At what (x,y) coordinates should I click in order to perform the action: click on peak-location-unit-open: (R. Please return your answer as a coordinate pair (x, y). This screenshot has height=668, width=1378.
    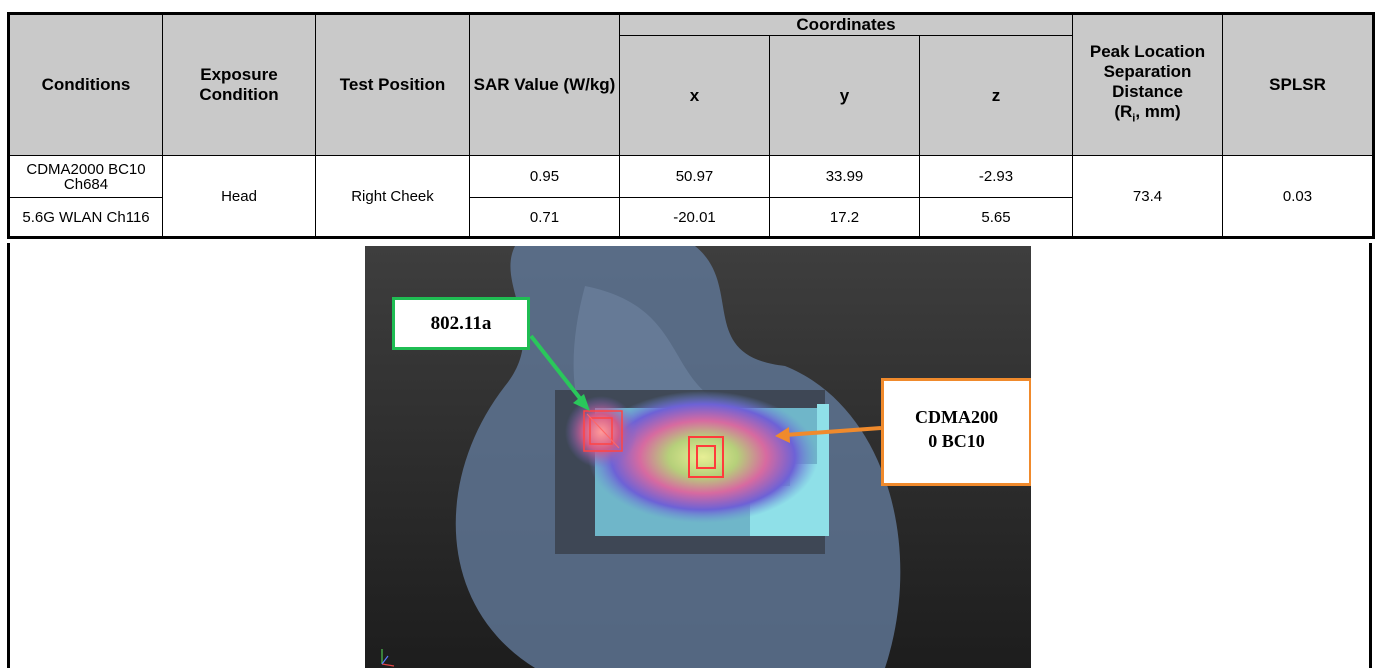
    Looking at the image, I should click on (1123, 111).